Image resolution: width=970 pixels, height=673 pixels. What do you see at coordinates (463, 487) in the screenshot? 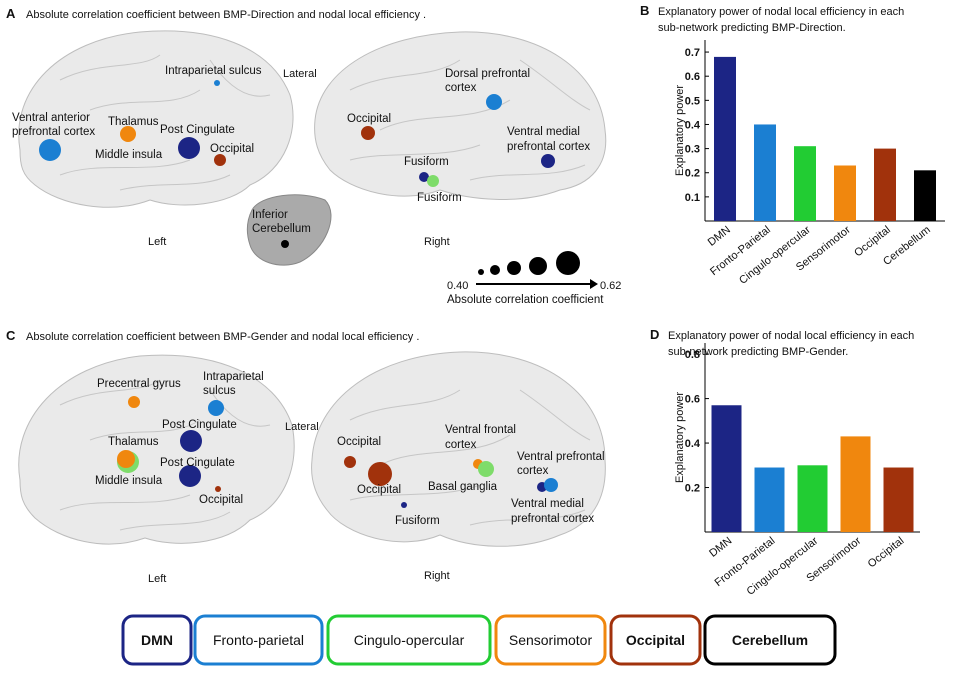
I see `node-label: Basal ganglia` at bounding box center [463, 487].